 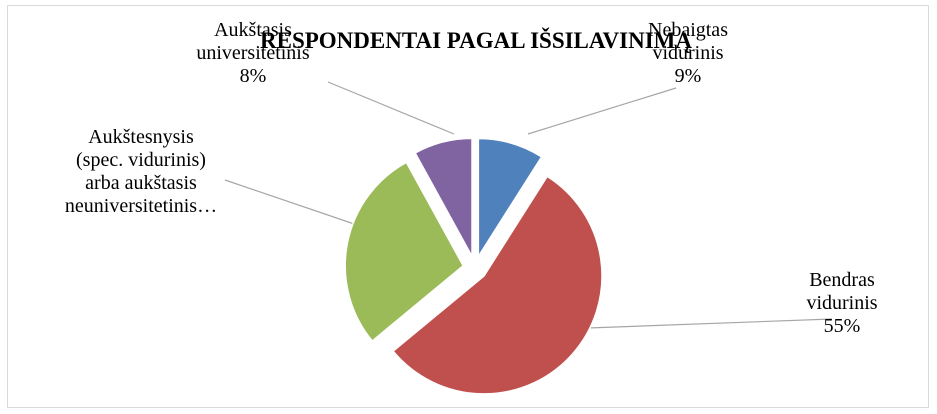 I want to click on chart-title: RESPONDENTAI PAGAL IŠSILAVINIMĄ, so click(x=476, y=40).